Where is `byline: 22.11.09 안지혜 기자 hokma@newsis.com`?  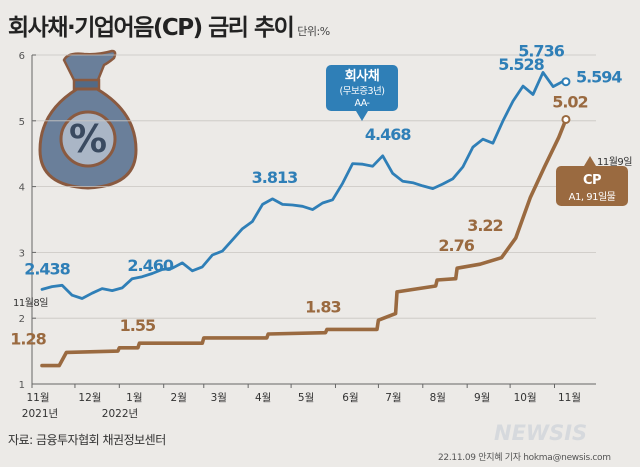
byline: 22.11.09 안지혜 기자 hokma@newsis.com is located at coordinates (524, 458).